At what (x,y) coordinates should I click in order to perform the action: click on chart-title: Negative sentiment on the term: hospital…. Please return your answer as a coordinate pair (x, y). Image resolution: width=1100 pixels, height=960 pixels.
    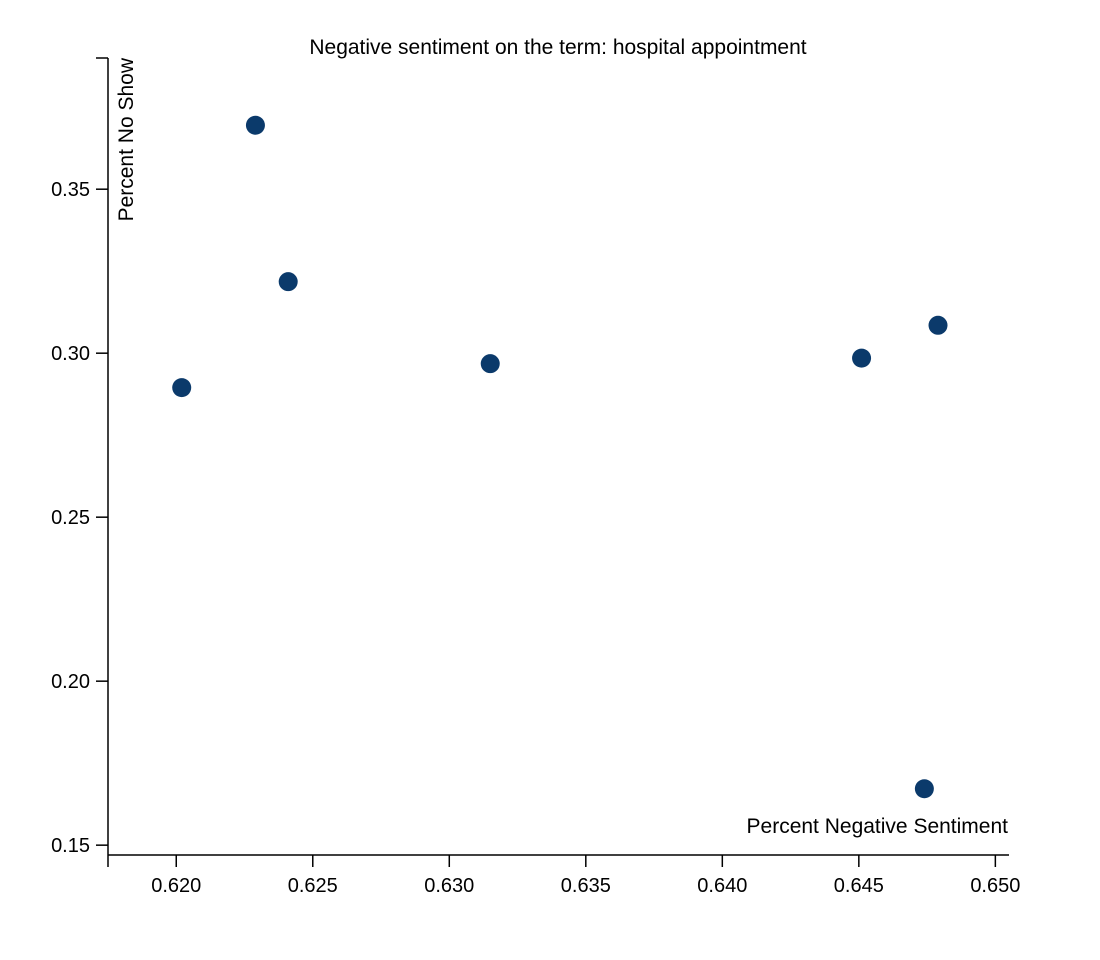
    Looking at the image, I should click on (557, 47).